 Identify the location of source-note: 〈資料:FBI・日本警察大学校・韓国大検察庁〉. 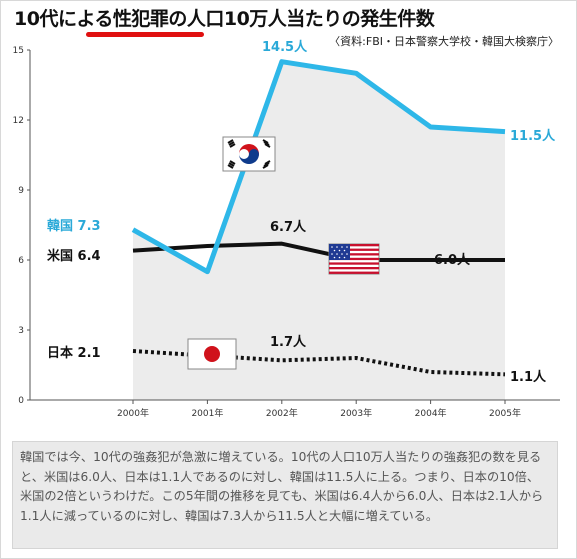
(444, 41).